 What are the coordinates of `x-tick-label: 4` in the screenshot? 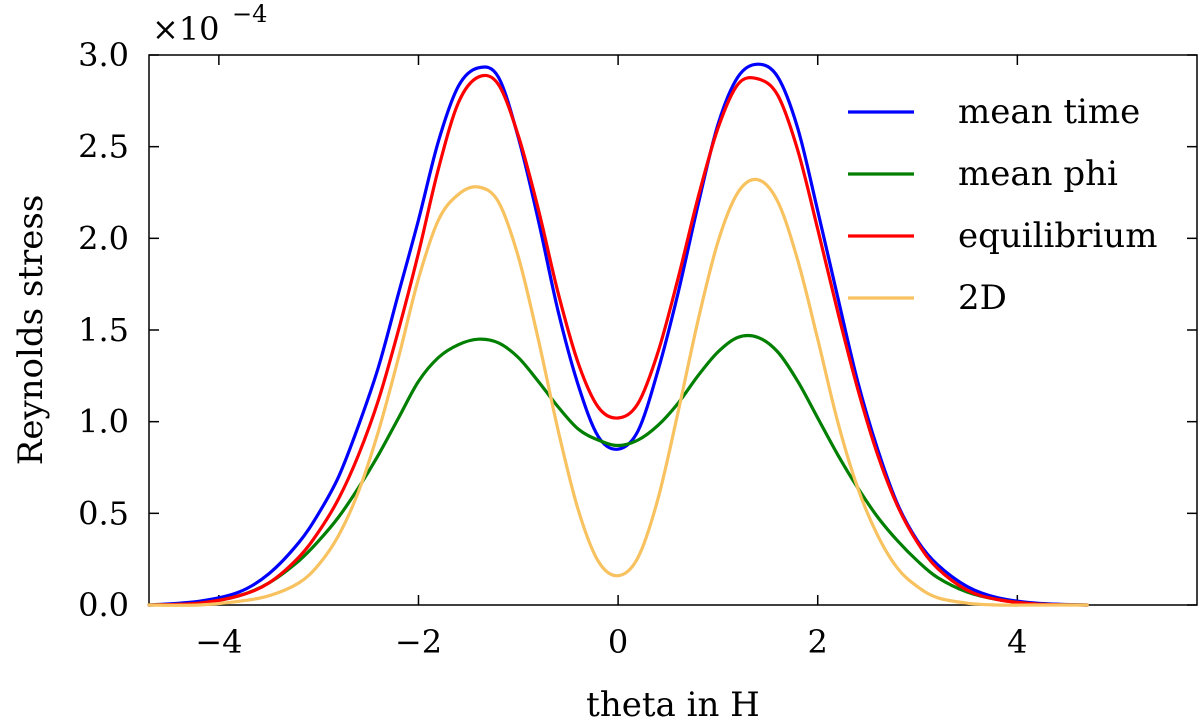 It's located at (1017, 642).